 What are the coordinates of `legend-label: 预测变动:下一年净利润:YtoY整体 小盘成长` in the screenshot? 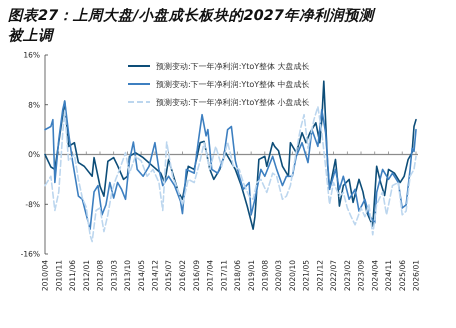 It's located at (233, 102).